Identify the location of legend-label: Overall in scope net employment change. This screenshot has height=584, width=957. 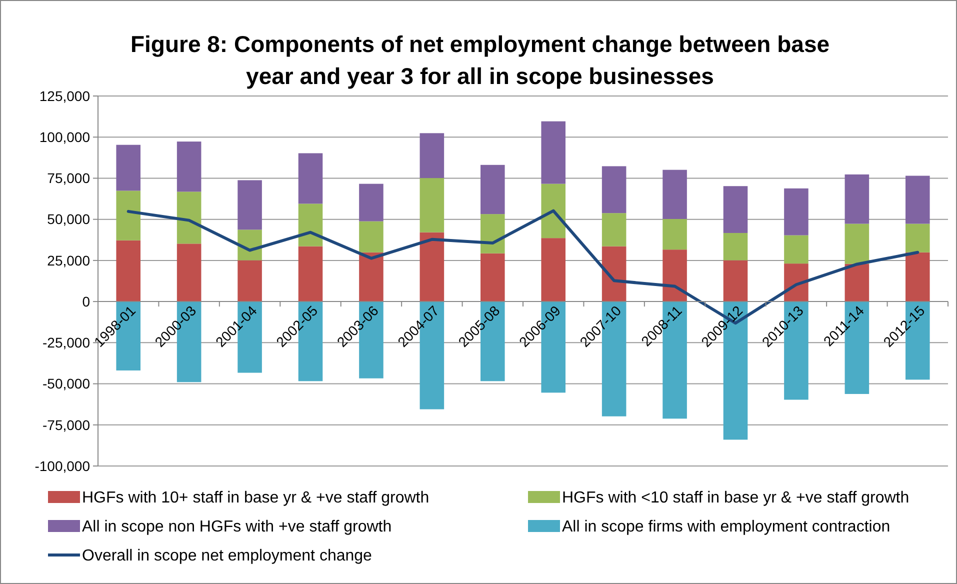
(227, 556).